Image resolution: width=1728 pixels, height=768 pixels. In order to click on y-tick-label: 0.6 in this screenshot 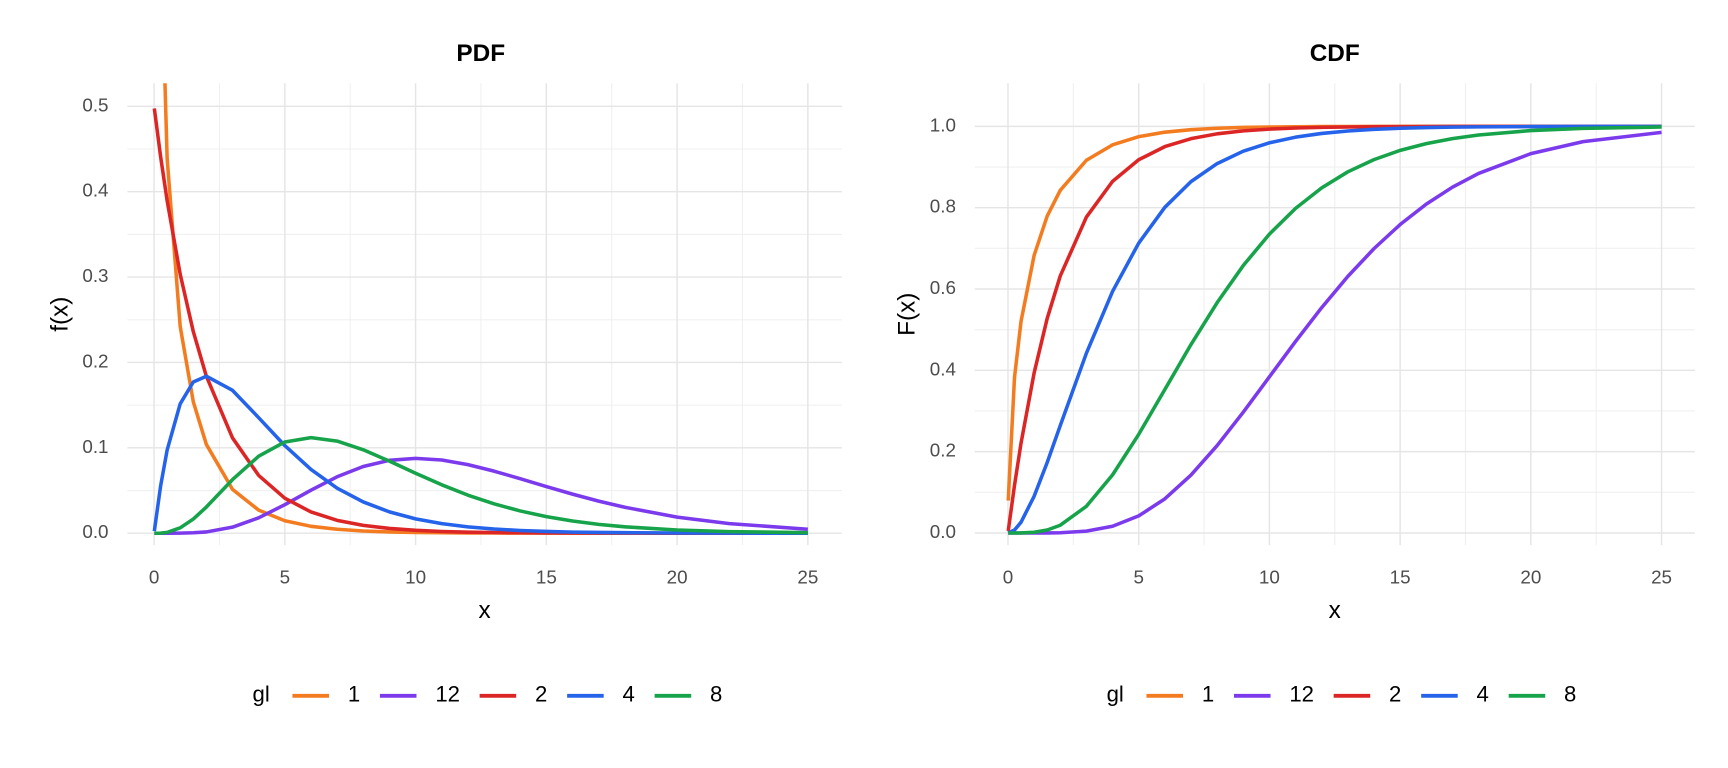, I will do `click(943, 287)`.